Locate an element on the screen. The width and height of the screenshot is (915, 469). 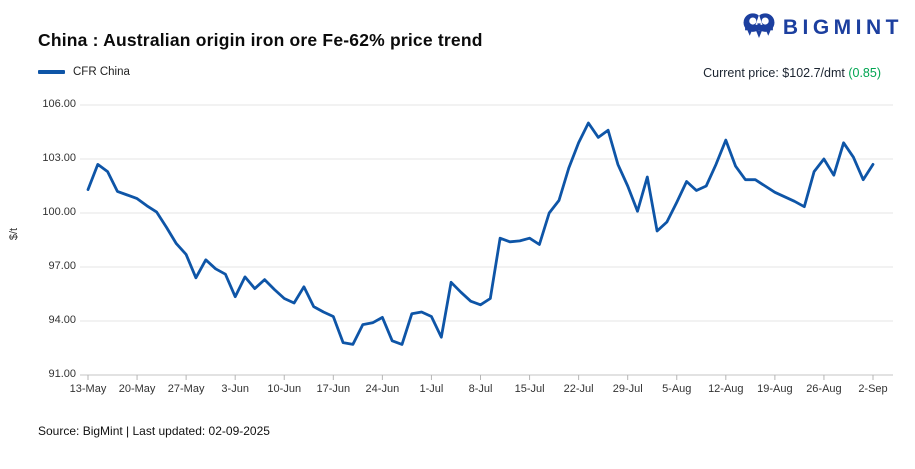
x-tick-label: 26-Aug is located at coordinates (824, 389).